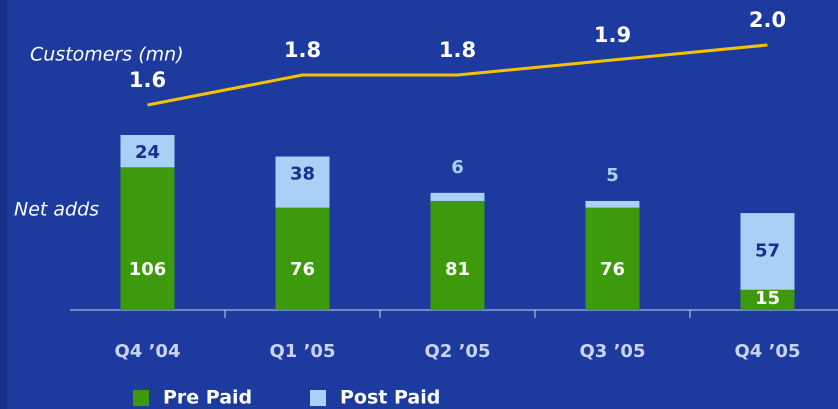 Image resolution: width=838 pixels, height=409 pixels. I want to click on x-tick-label: Q2 ’05, so click(458, 351).